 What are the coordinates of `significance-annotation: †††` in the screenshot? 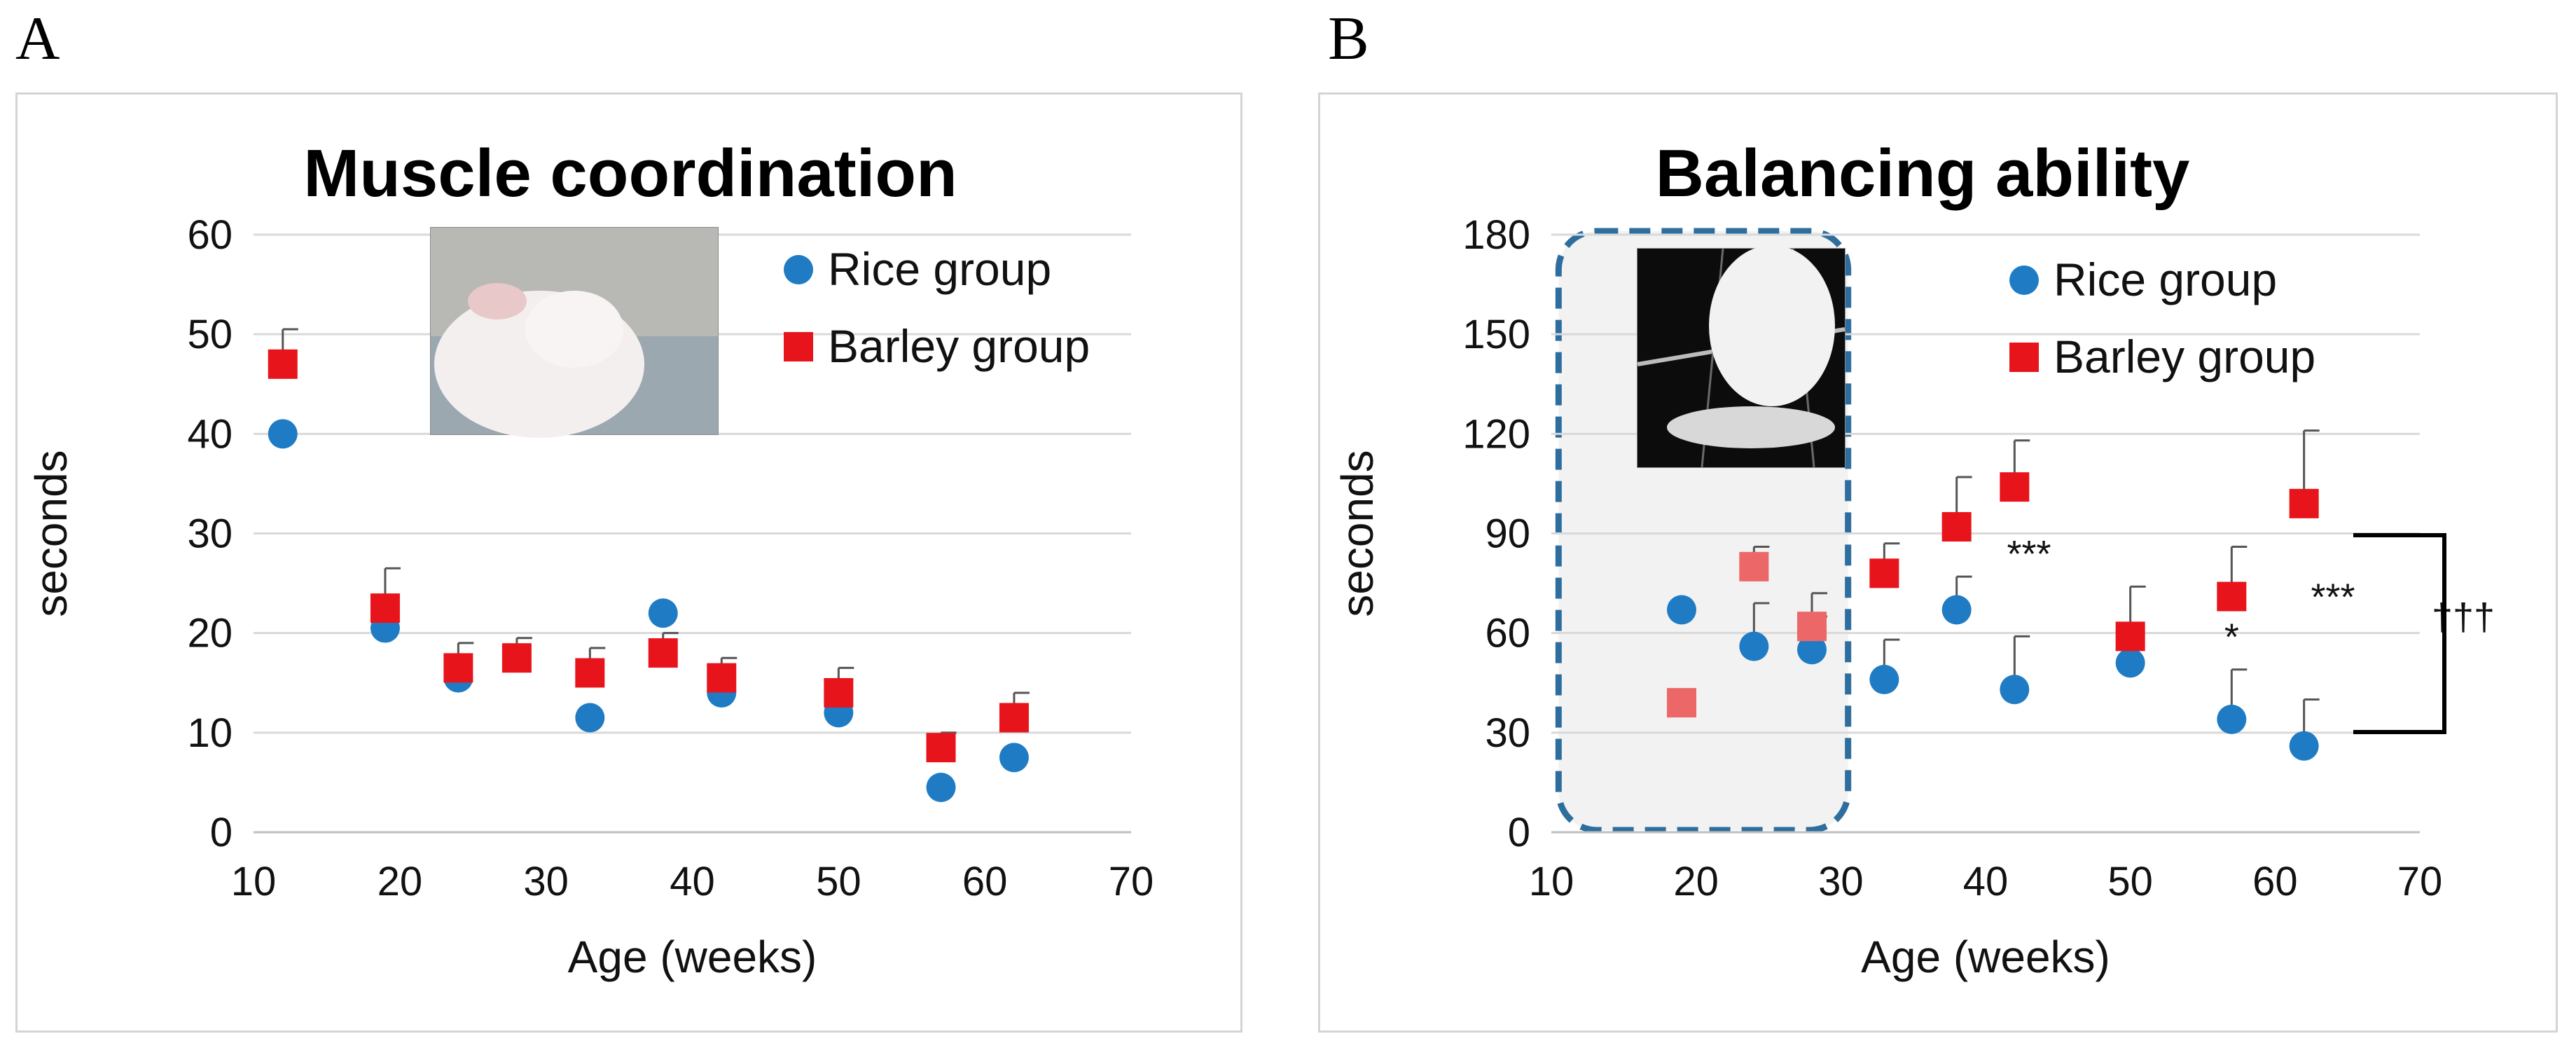 It's located at (2464, 617).